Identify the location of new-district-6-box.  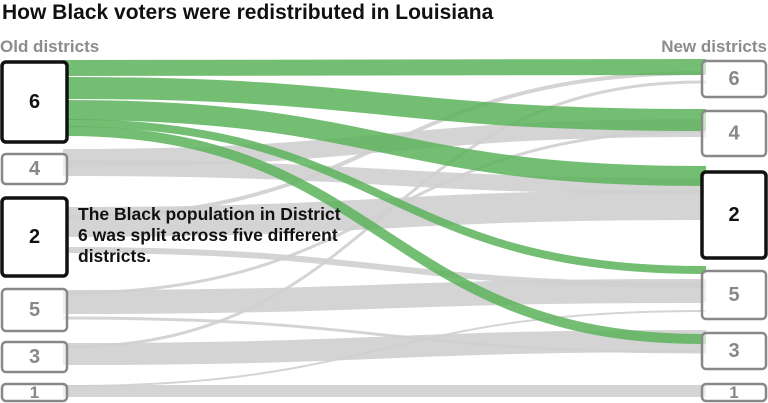
(734, 79).